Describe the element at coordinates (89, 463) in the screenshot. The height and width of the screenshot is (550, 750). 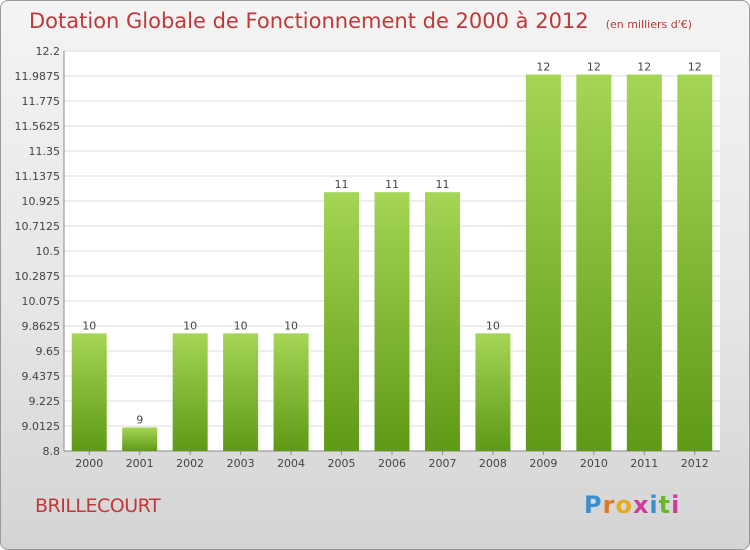
I see `x-tick-label: 2000` at that location.